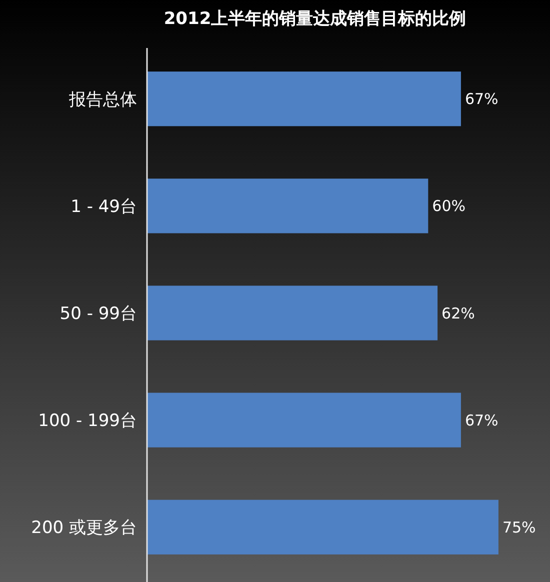 The image size is (550, 582). What do you see at coordinates (449, 206) in the screenshot?
I see `data-label: 60%` at bounding box center [449, 206].